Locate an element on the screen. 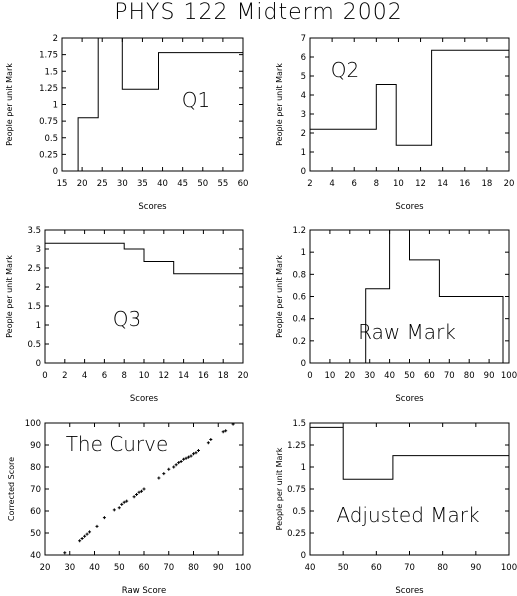 Image resolution: width=517 pixels, height=596 pixels. x-axis-label: Raw Score is located at coordinates (144, 591).